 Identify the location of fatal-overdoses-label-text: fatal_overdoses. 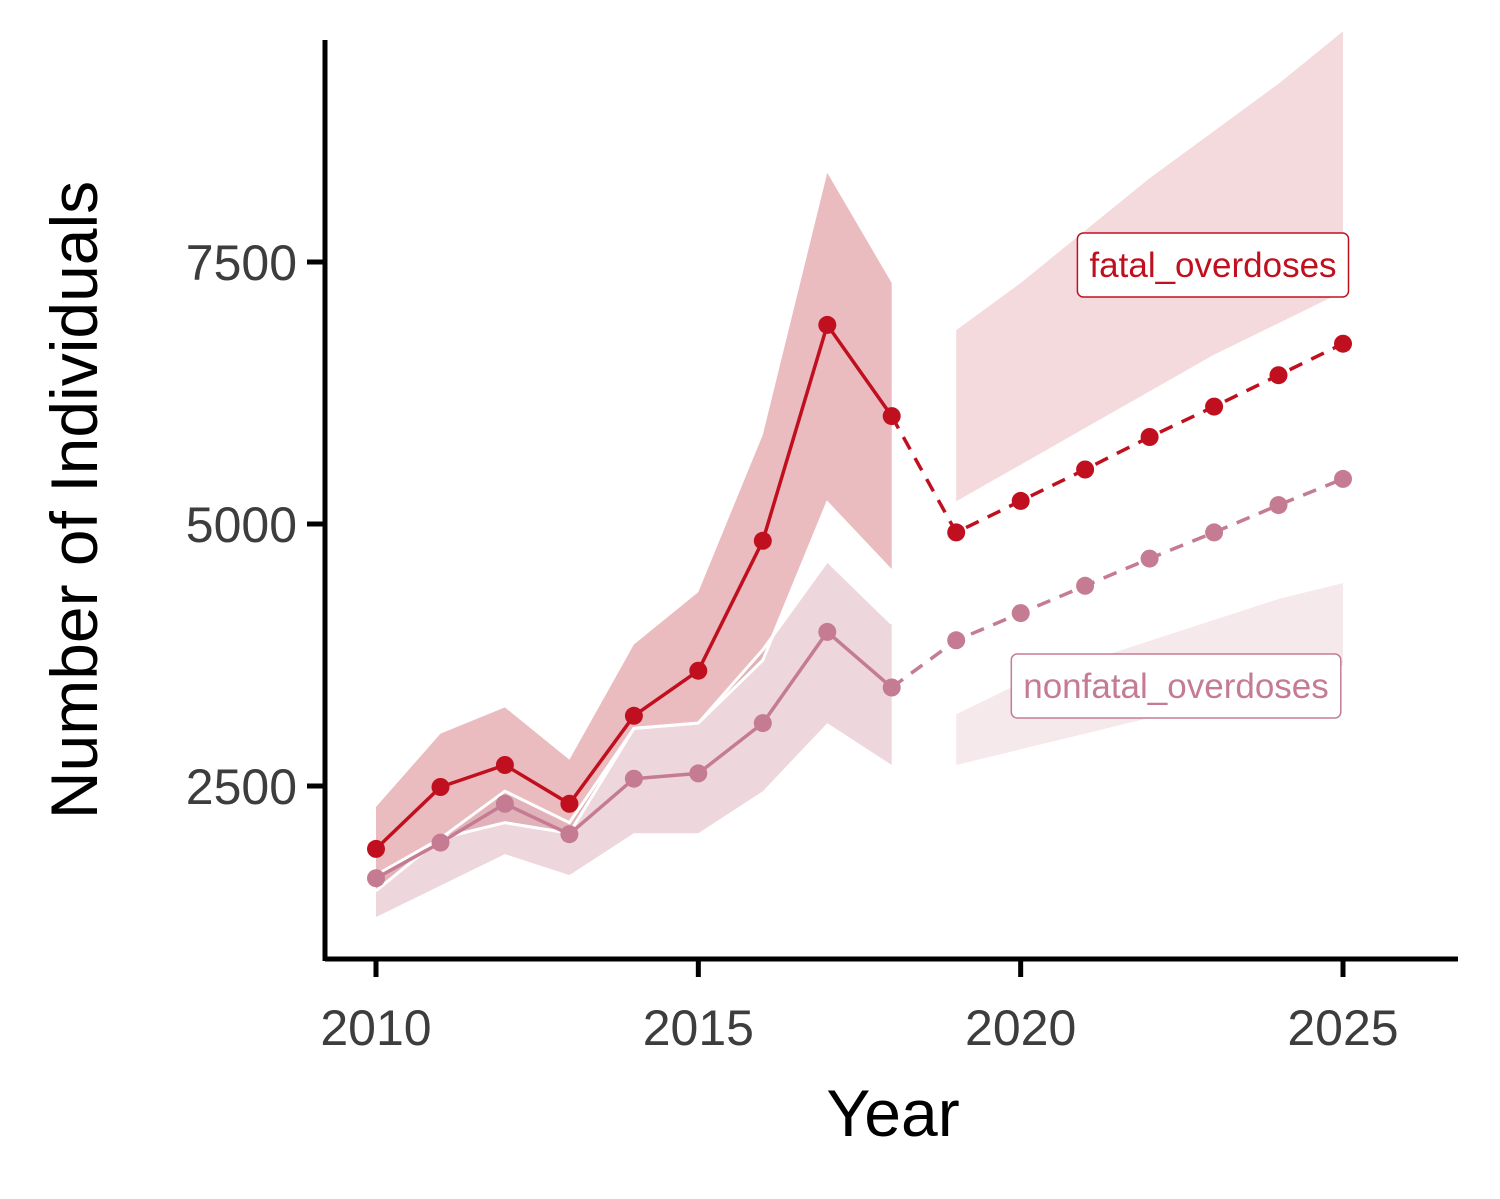
(1212, 265).